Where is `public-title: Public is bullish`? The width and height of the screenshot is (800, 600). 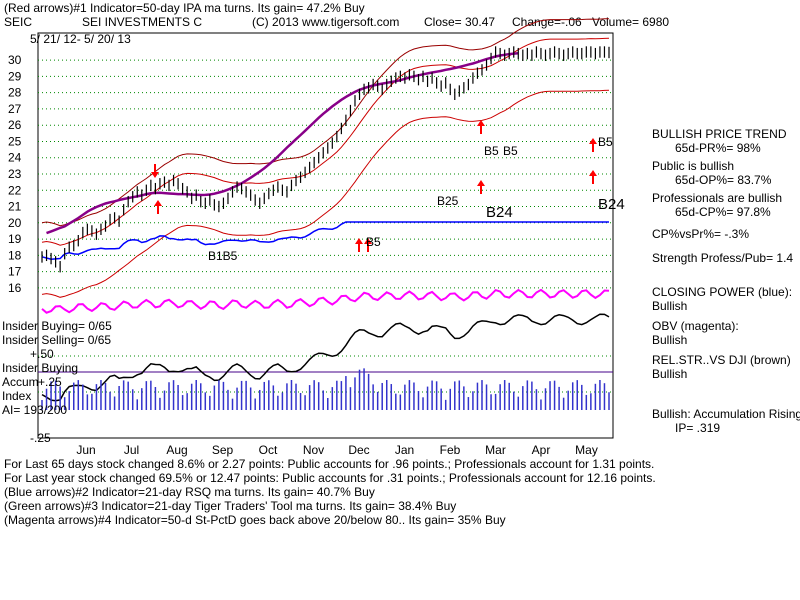 public-title: Public is bullish is located at coordinates (693, 166).